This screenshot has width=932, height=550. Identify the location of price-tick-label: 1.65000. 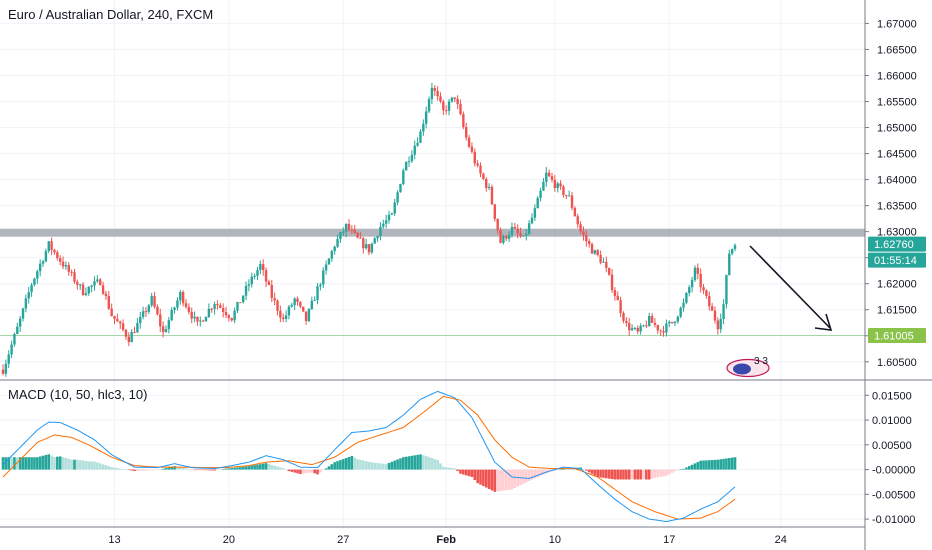
(897, 129).